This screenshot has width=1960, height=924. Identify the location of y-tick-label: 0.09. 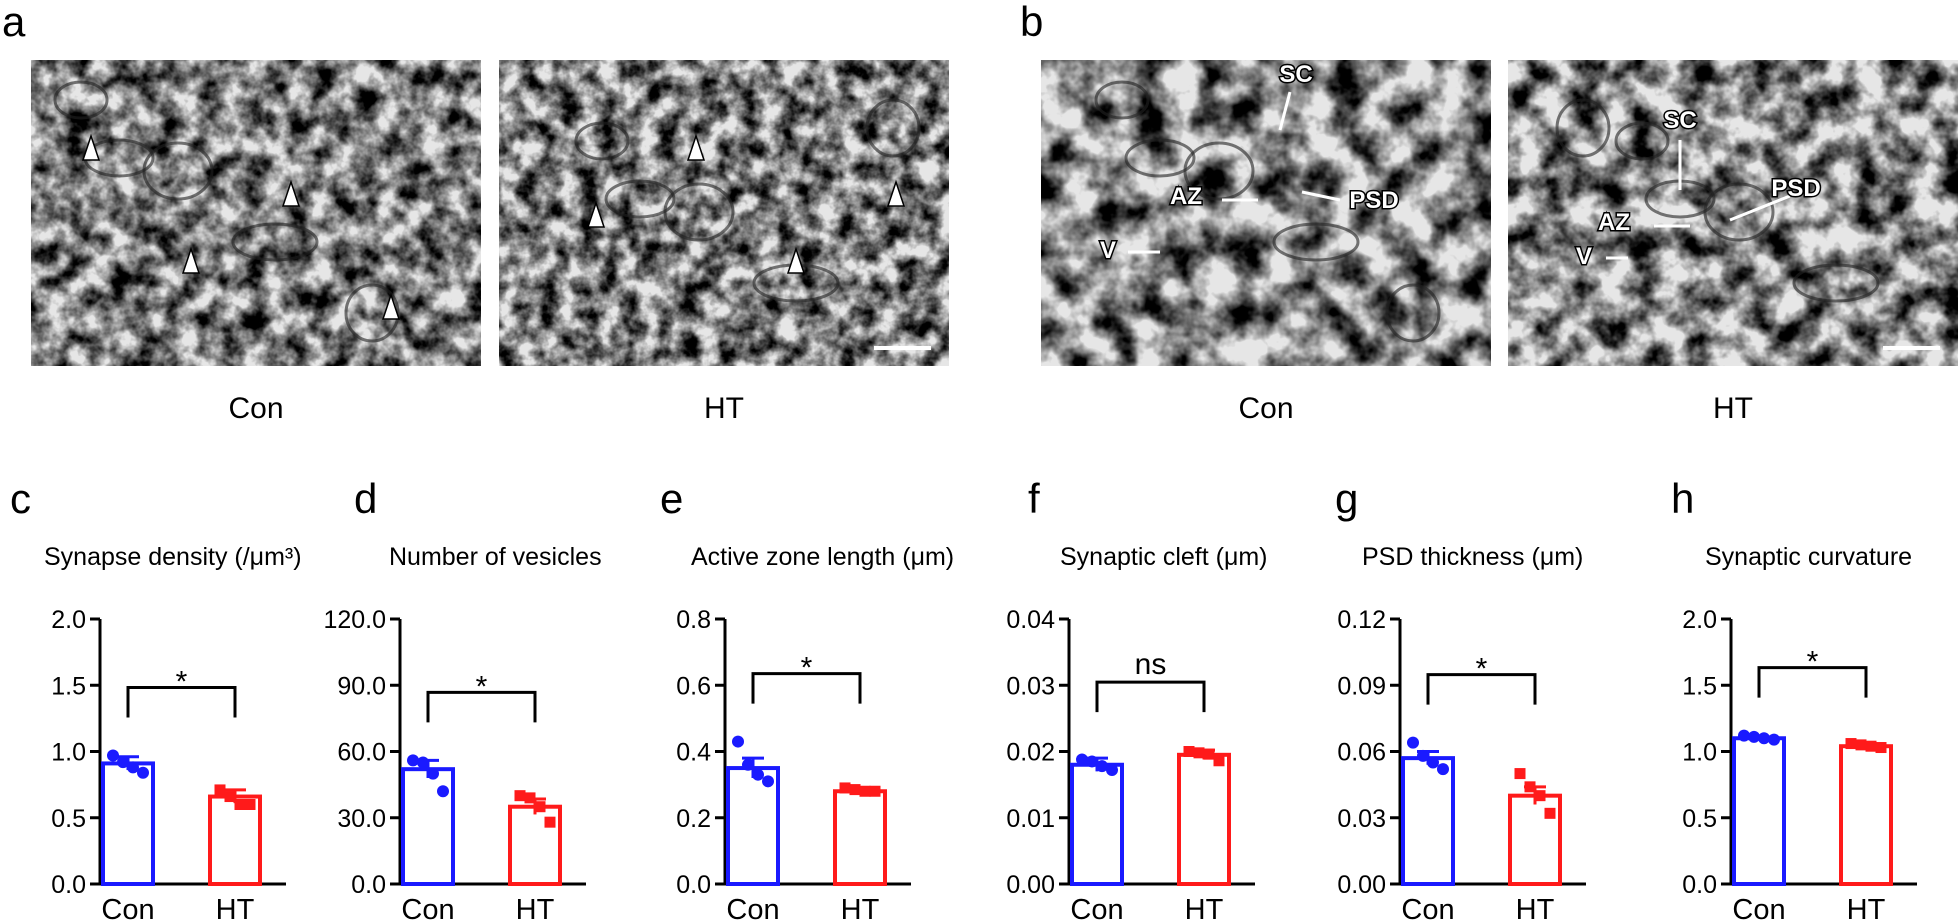
(1361, 686).